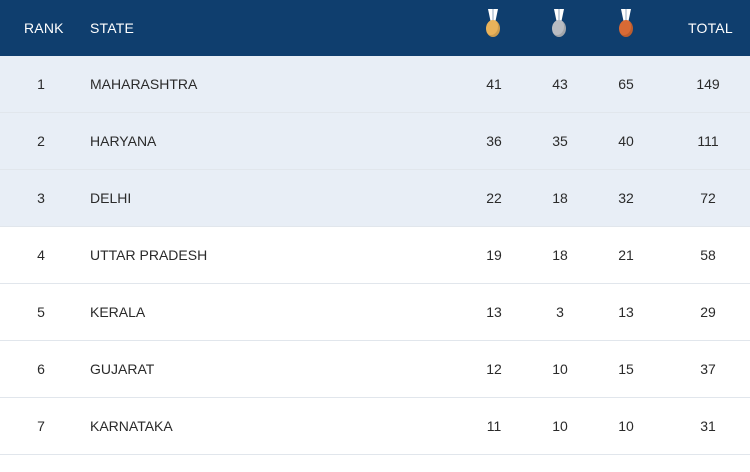 The width and height of the screenshot is (750, 472). What do you see at coordinates (44, 28) in the screenshot?
I see `rank-column-header: RANK` at bounding box center [44, 28].